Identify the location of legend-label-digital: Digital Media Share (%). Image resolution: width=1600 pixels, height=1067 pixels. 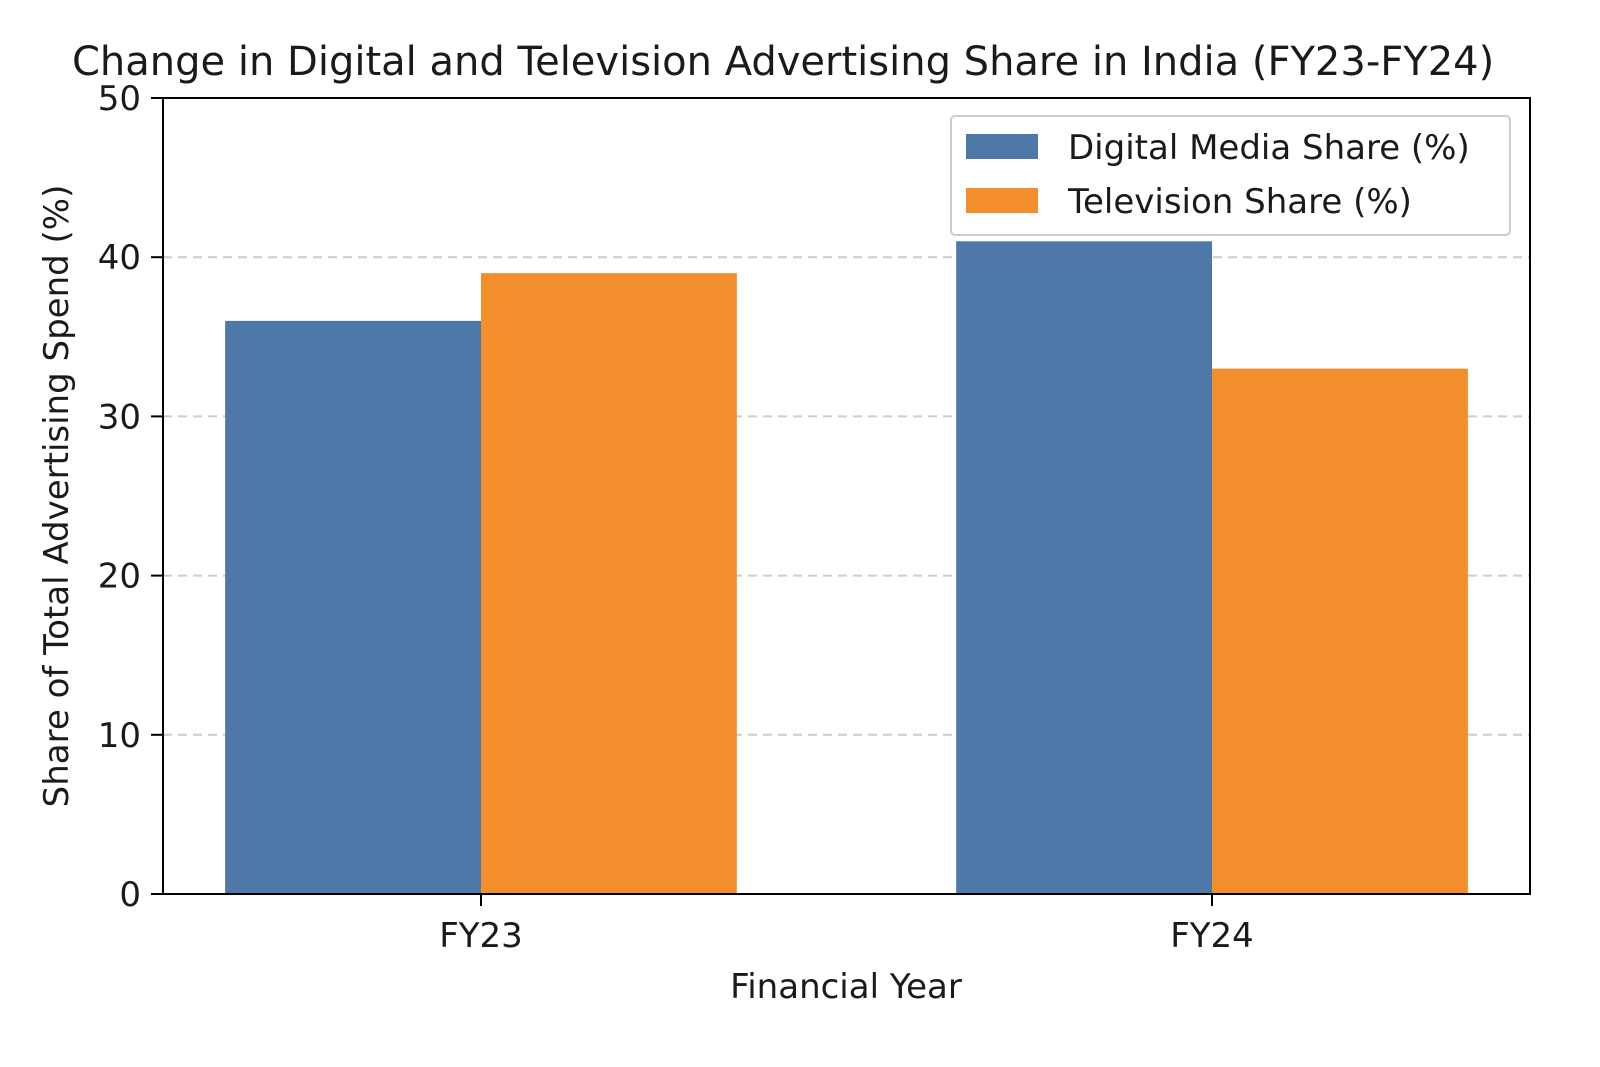
(1269, 148).